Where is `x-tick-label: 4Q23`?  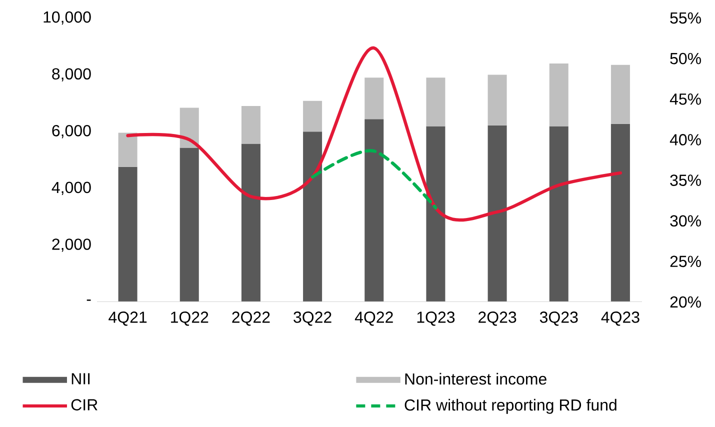
x-tick-label: 4Q23 is located at coordinates (620, 319).